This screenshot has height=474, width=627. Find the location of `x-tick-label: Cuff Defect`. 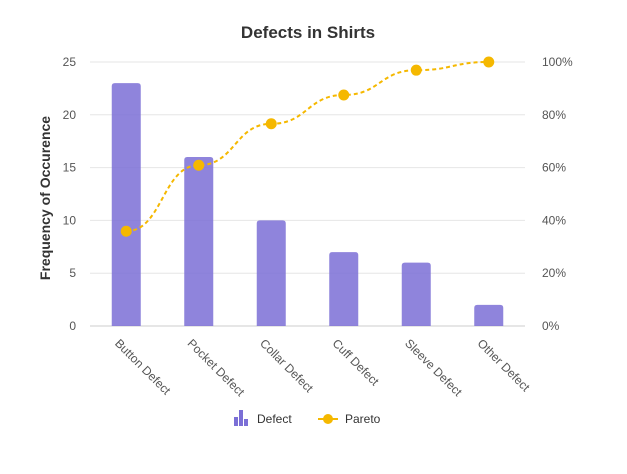

x-tick-label: Cuff Defect is located at coordinates (356, 362).